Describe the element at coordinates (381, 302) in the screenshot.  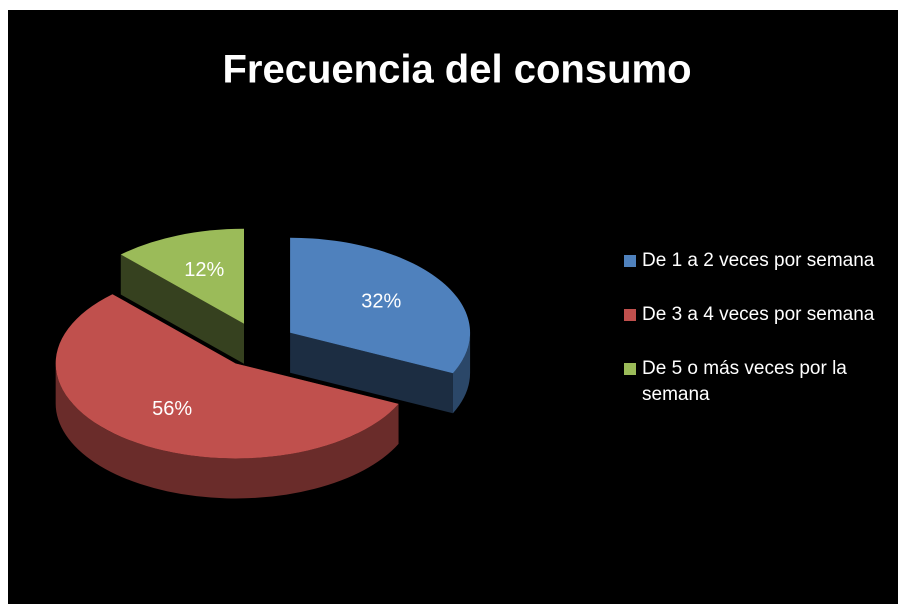
I see `data-label: 32%` at that location.